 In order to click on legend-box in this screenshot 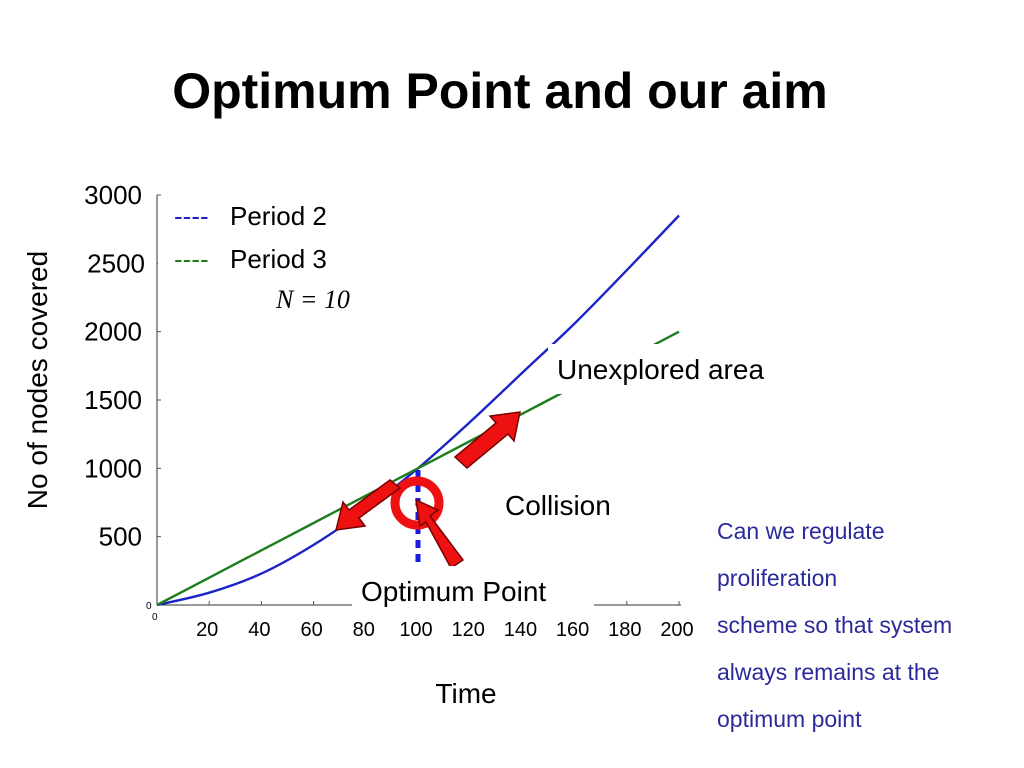, I will do `click(270, 236)`.